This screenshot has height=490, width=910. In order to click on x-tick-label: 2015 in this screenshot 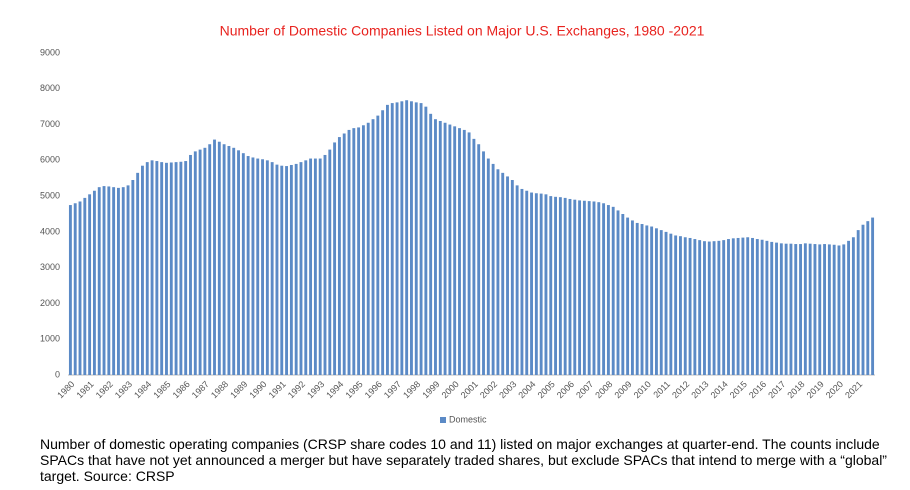, I will do `click(738, 389)`.